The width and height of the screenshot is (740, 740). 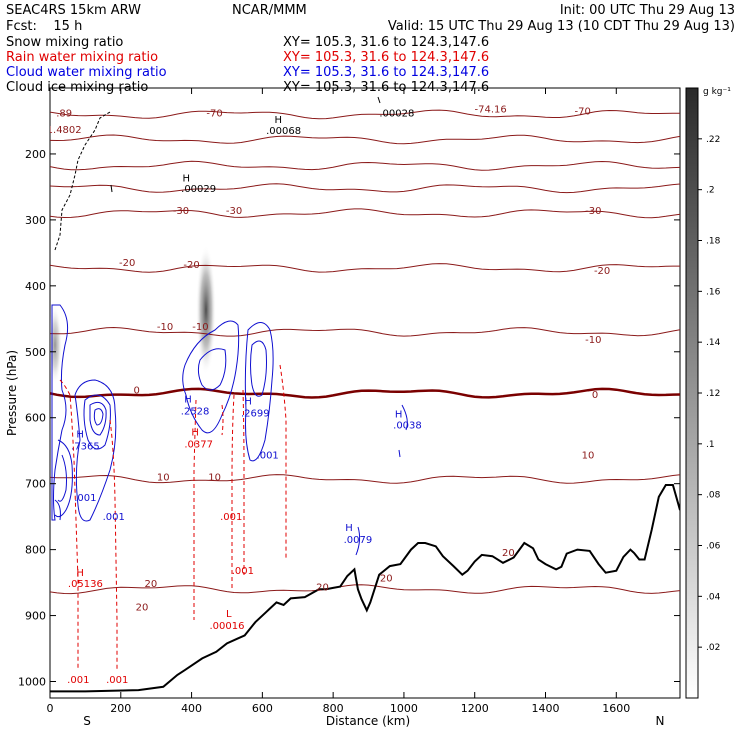 I want to click on isotherm--50, so click(x=365, y=165).